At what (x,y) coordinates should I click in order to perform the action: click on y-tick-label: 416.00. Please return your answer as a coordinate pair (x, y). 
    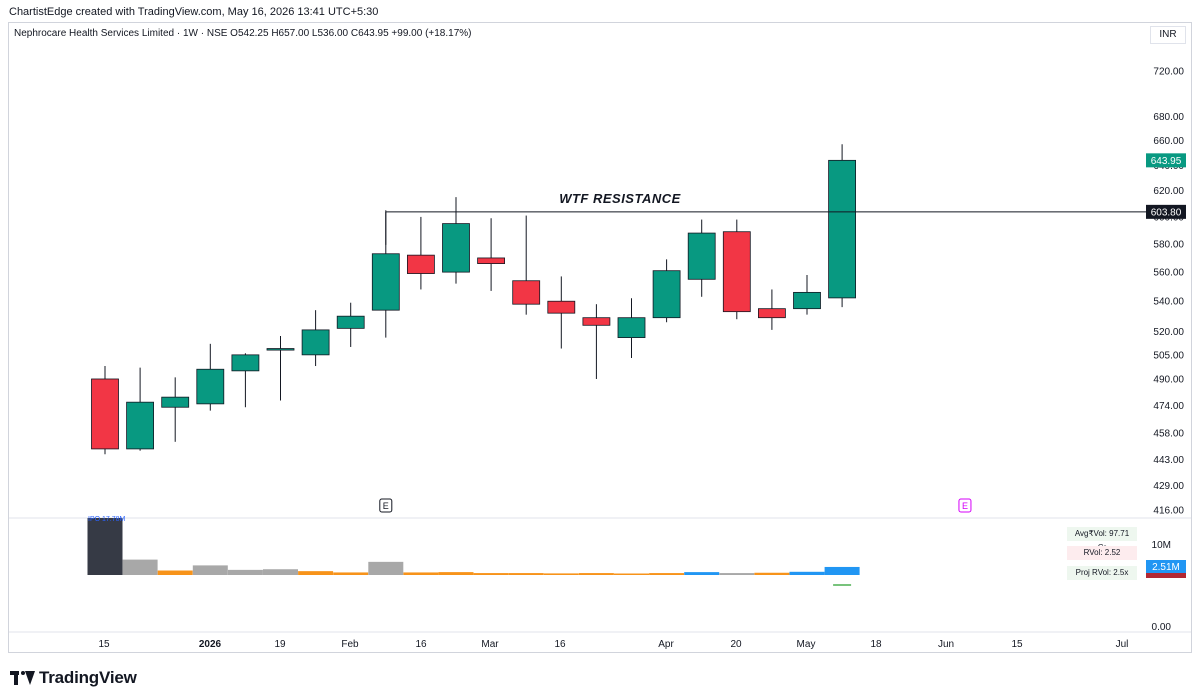
    Looking at the image, I should click on (1168, 511).